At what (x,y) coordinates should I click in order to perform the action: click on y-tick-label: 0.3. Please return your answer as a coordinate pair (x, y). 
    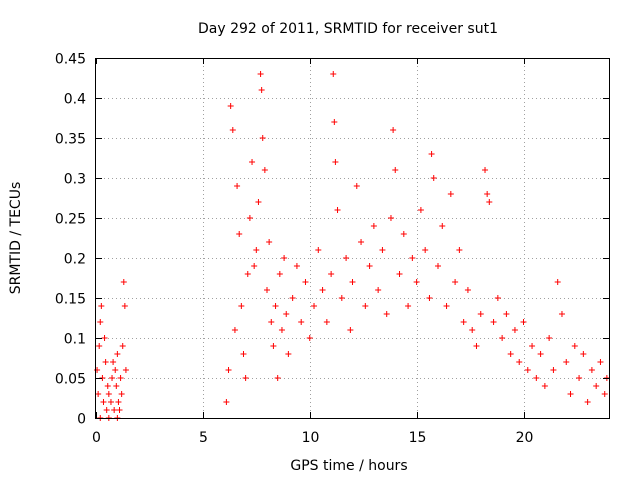
    Looking at the image, I should click on (75, 180).